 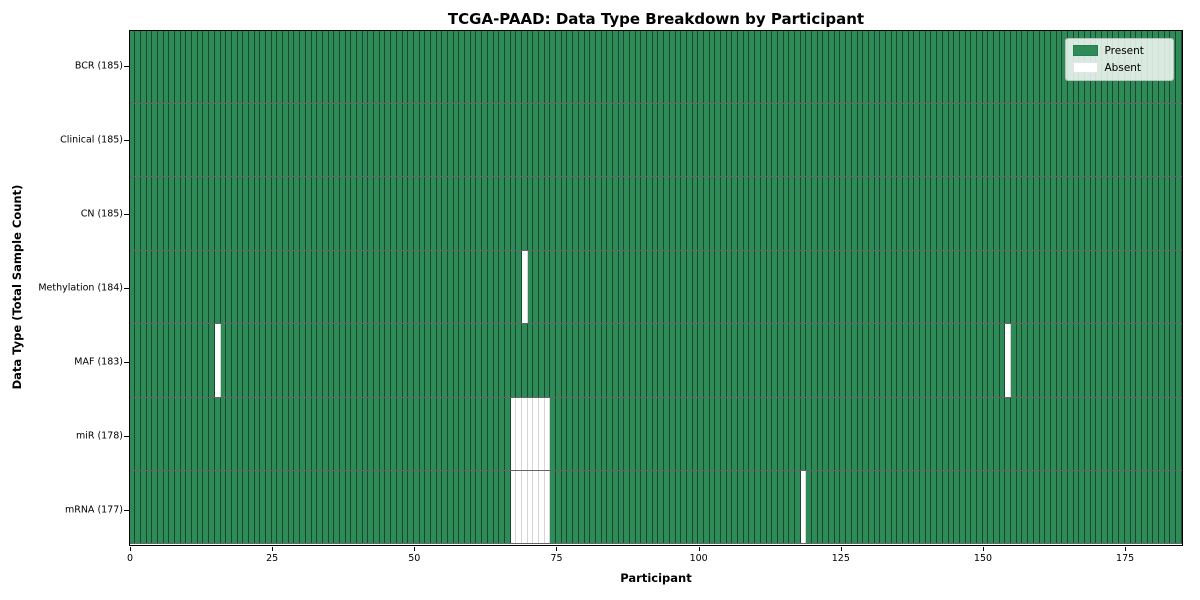 What do you see at coordinates (983, 558) in the screenshot?
I see `x-tick-label-150: 150` at bounding box center [983, 558].